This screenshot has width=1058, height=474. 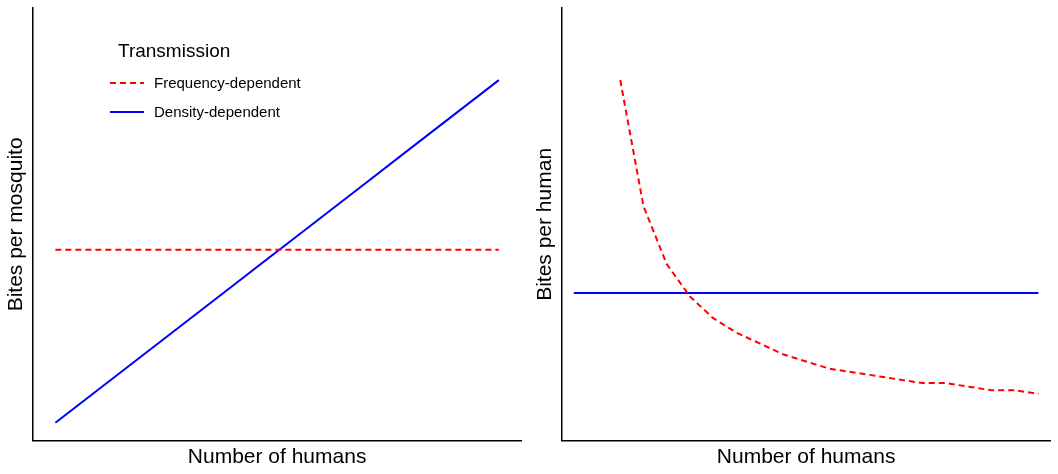 I want to click on legend-label: Density-dependent, so click(x=217, y=111).